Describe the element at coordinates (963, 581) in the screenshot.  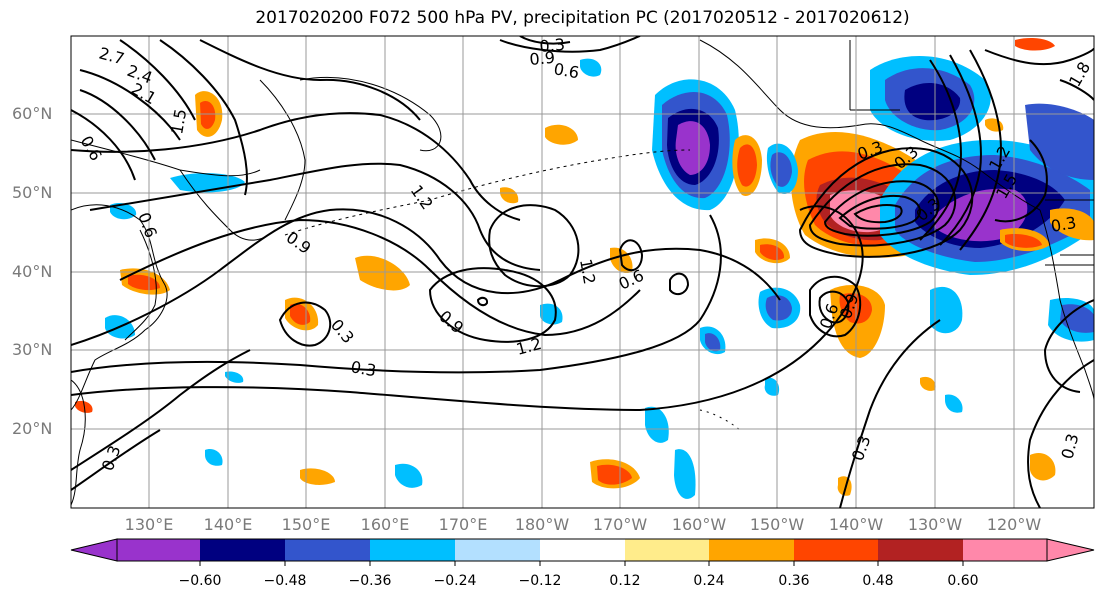
I see `colorbar-tick-label: 0.60` at that location.